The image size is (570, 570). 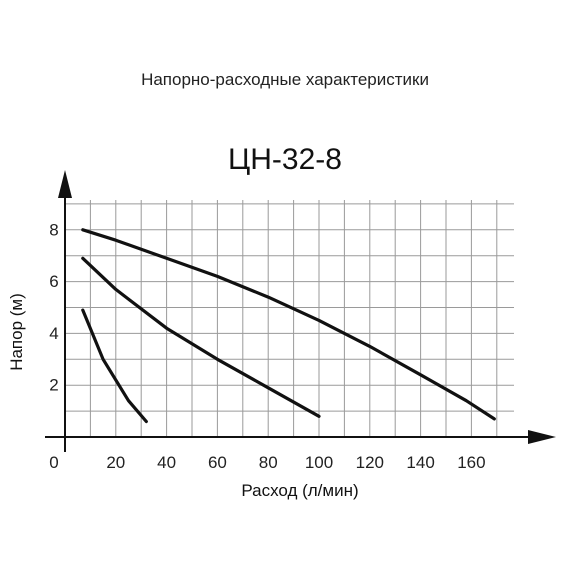 What do you see at coordinates (53, 462) in the screenshot?
I see `x-tick-label: 0` at bounding box center [53, 462].